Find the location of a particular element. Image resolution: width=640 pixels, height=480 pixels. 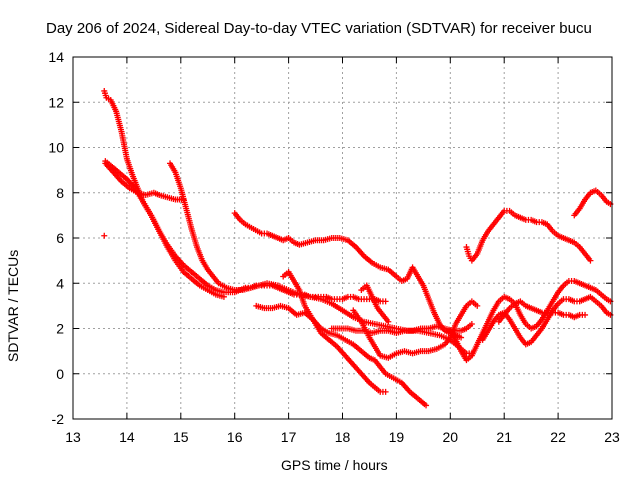

y-tick-label: -2 is located at coordinates (58, 419).